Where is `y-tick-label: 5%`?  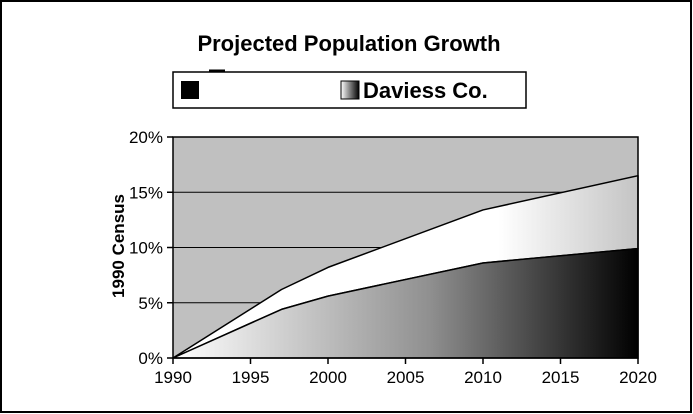
y-tick-label: 5% is located at coordinates (150, 303).